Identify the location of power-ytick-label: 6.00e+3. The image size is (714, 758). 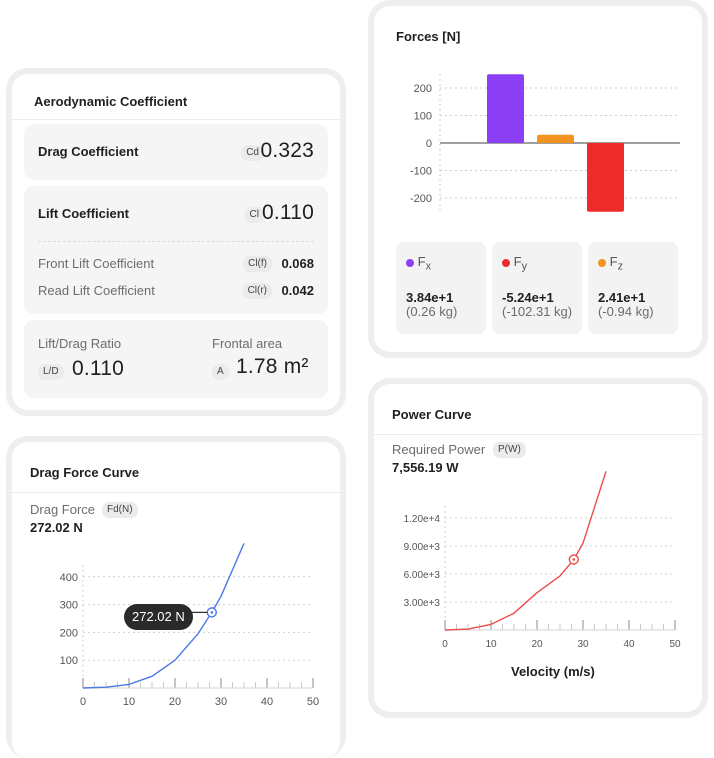
(422, 575).